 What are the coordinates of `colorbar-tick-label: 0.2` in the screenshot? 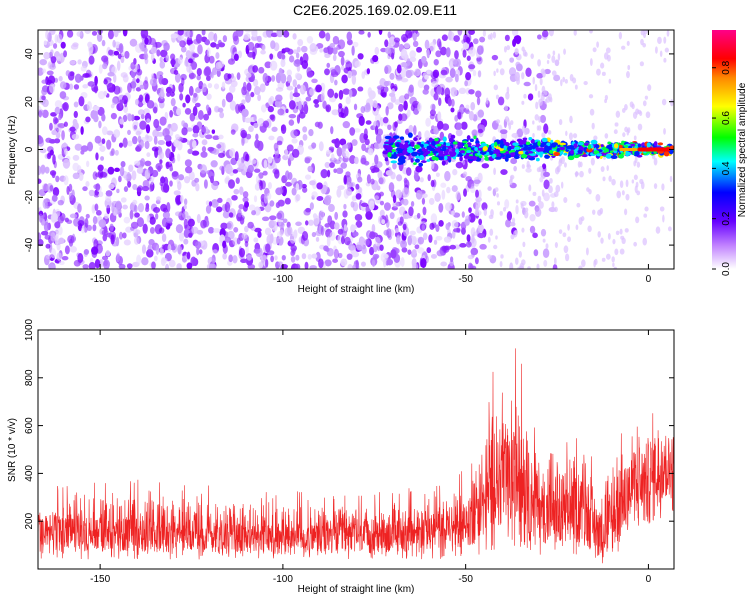 It's located at (726, 218).